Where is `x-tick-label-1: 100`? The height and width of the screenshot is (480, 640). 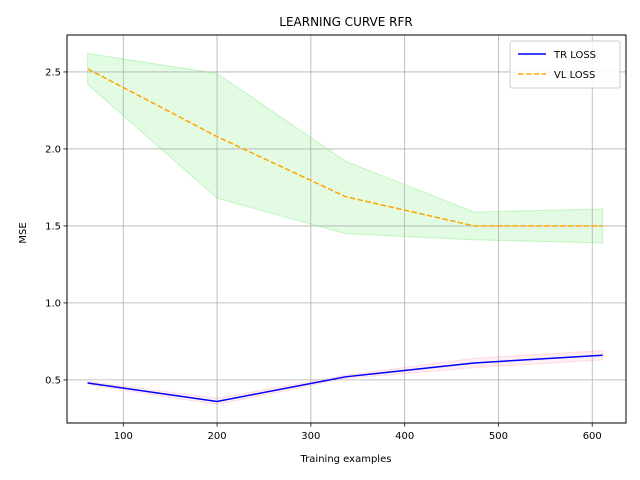
x-tick-label-1: 100 is located at coordinates (123, 436).